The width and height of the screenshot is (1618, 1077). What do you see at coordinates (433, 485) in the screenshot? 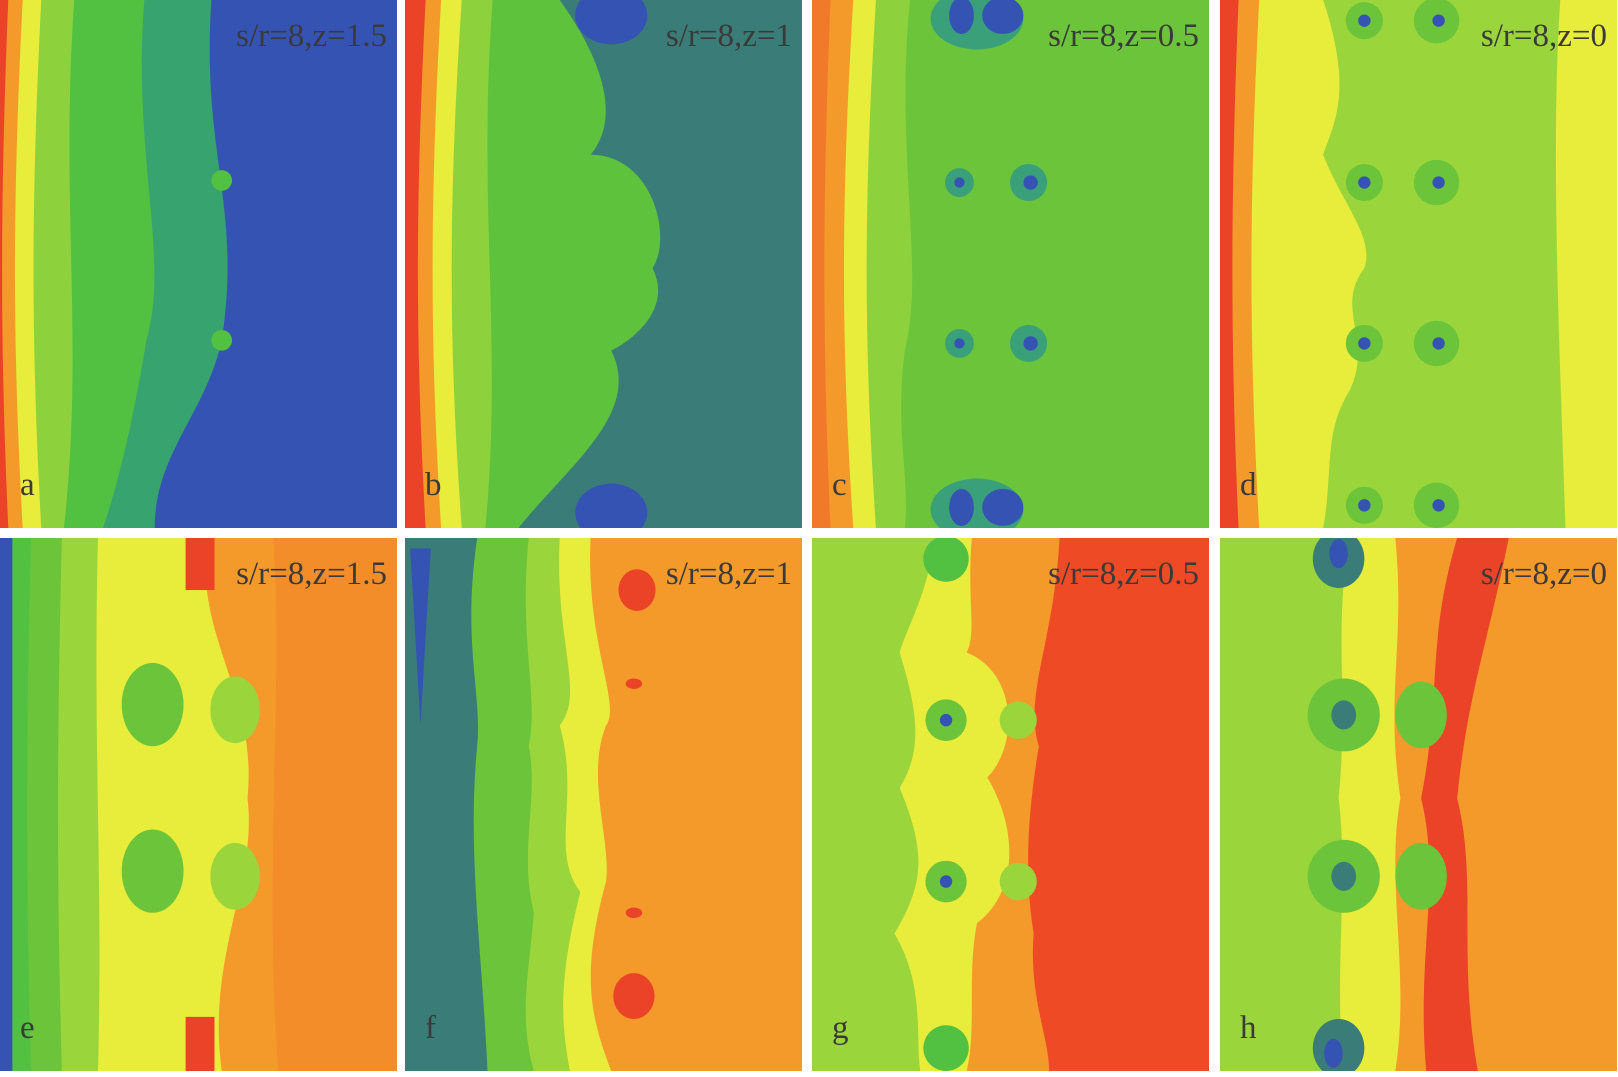
I see `panel-letter: b` at bounding box center [433, 485].